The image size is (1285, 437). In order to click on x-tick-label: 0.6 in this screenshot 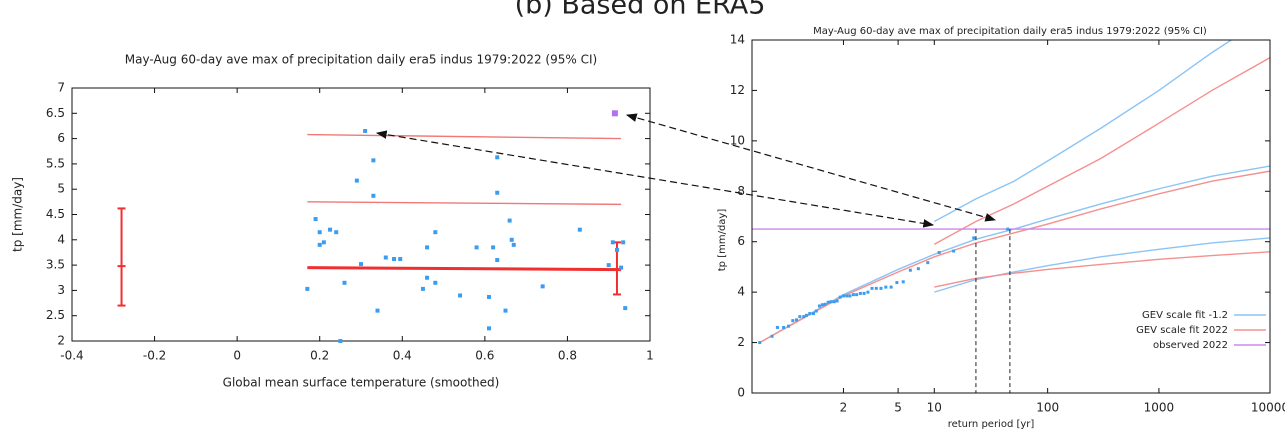, I will do `click(484, 356)`.